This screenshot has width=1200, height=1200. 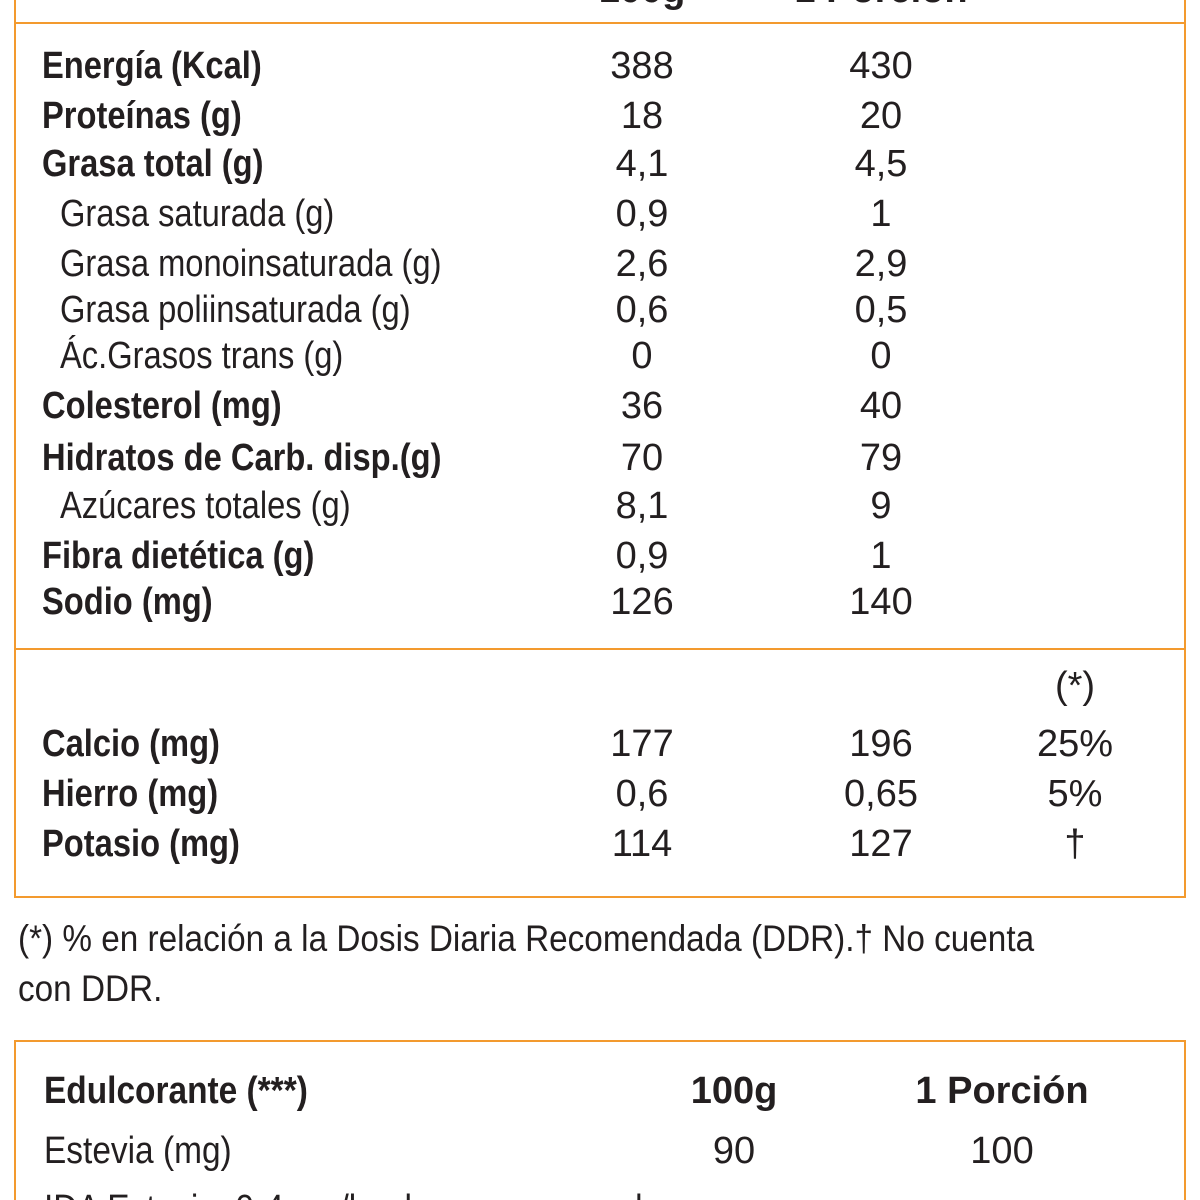 What do you see at coordinates (152, 66) in the screenshot?
I see `nutrient-label: Energía (Kcal)` at bounding box center [152, 66].